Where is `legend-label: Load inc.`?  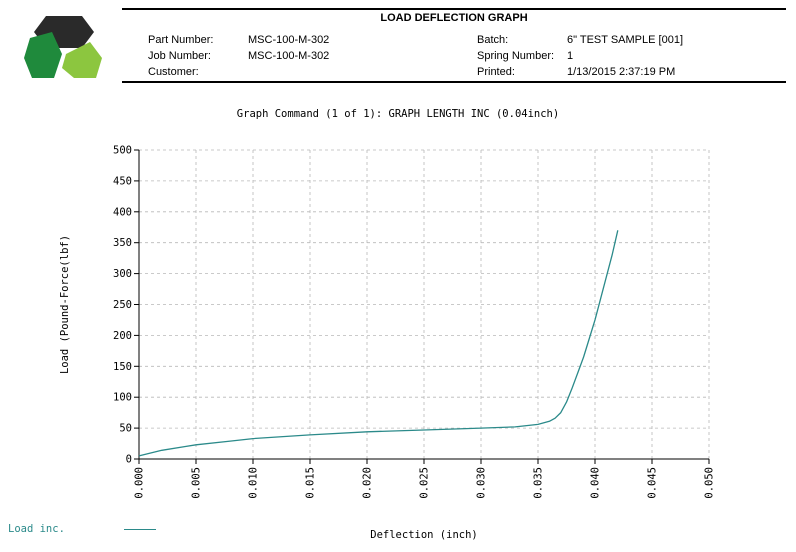
legend-label: Load inc. is located at coordinates (36, 529).